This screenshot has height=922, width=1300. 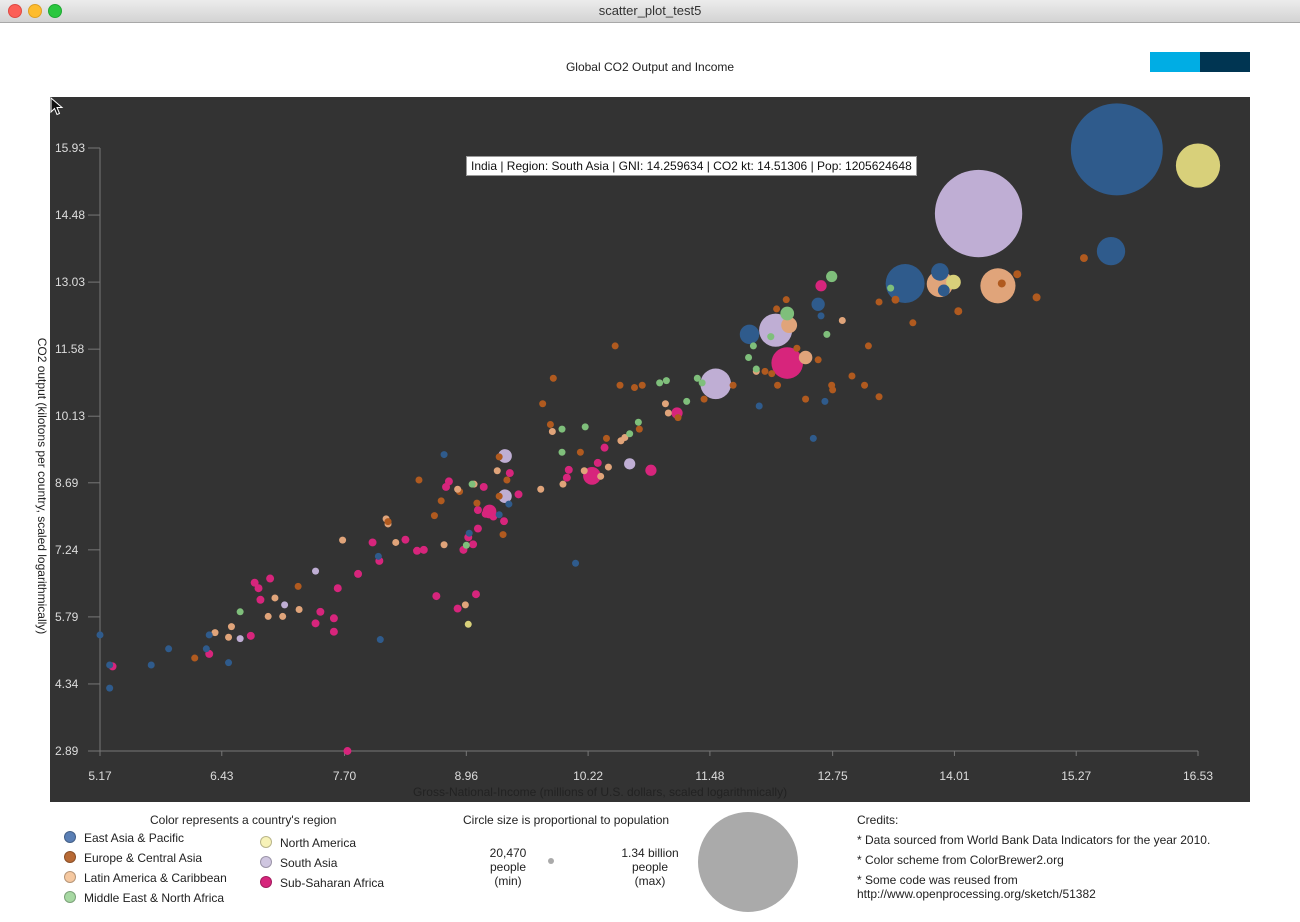 I want to click on minimize-window-button, so click(x=35, y=11).